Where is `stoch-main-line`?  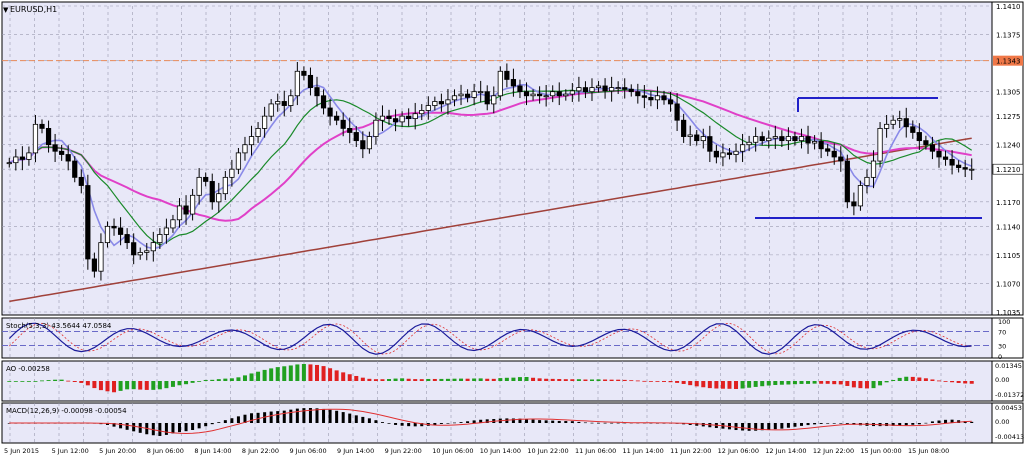 stoch-main-line is located at coordinates (490, 338).